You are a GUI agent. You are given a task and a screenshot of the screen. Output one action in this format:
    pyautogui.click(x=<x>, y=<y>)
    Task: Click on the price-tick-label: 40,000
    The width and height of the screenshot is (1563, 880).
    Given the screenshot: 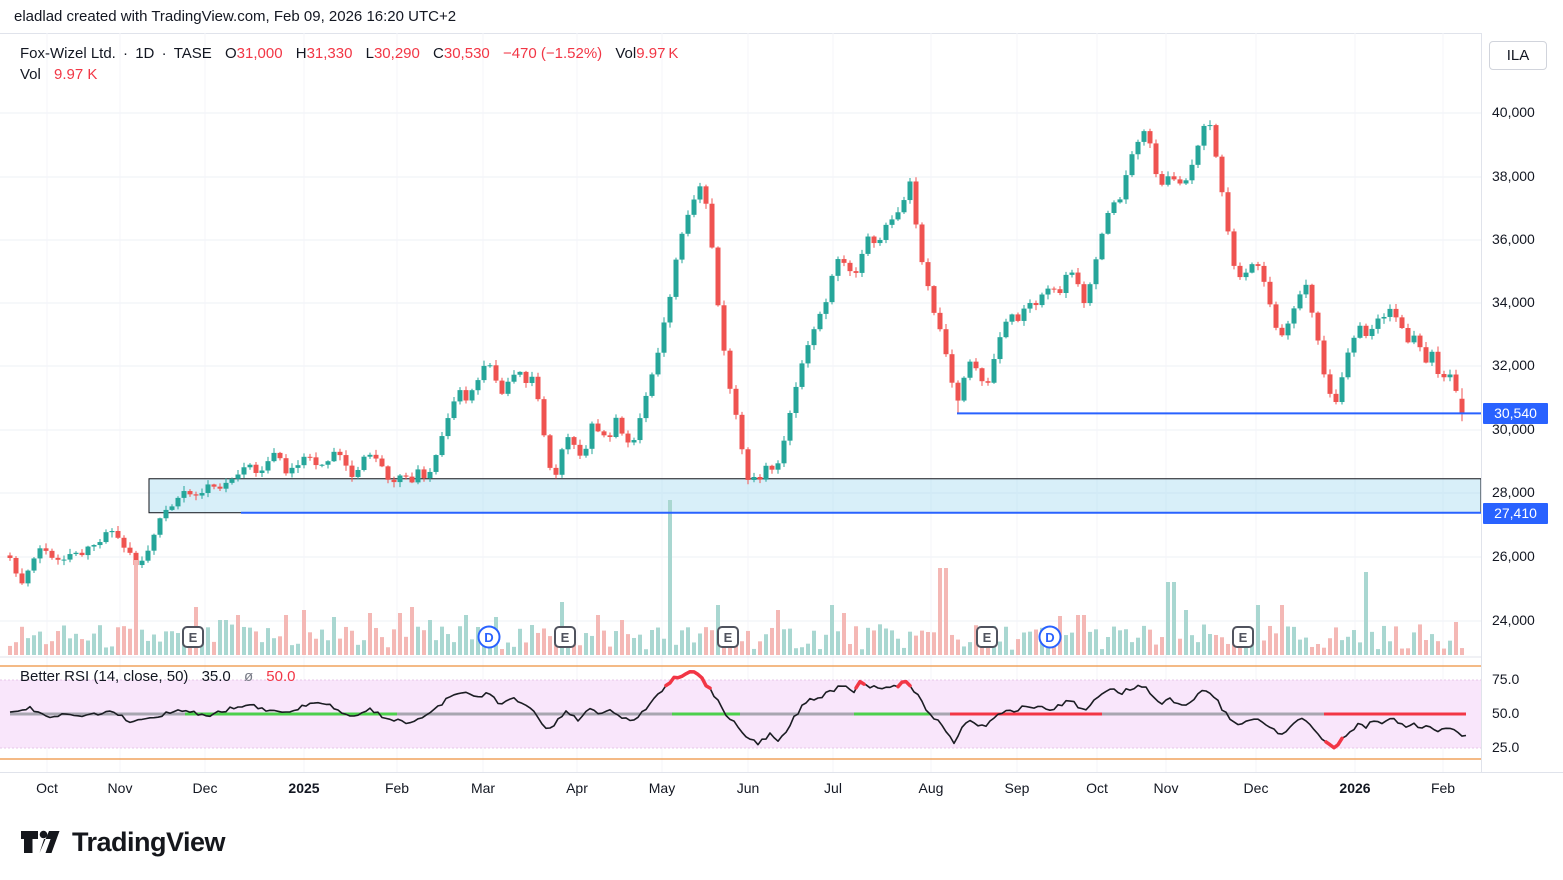 What is the action you would take?
    pyautogui.click(x=1513, y=112)
    